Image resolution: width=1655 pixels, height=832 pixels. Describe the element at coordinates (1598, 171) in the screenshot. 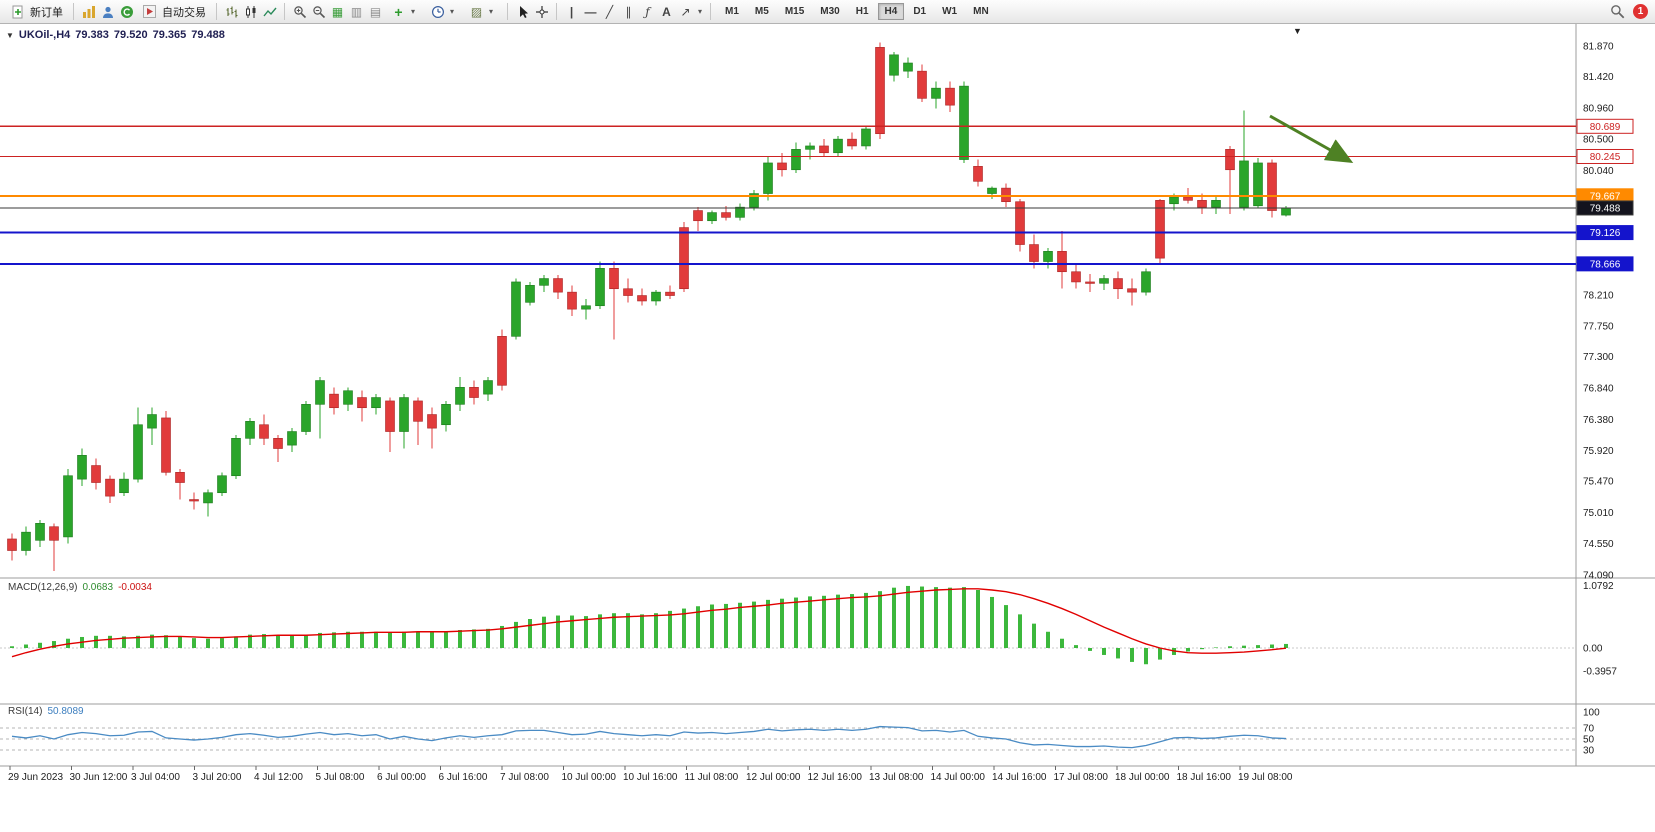

I see `price-tick: 80.040` at that location.